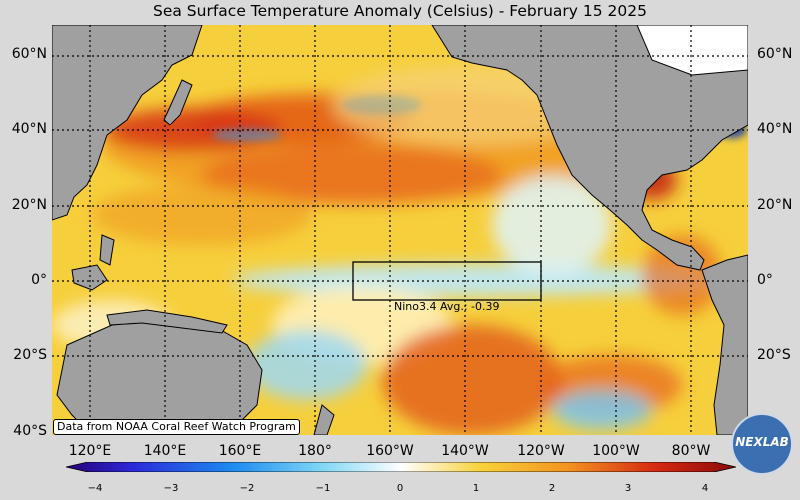  What do you see at coordinates (775, 129) in the screenshot?
I see `lat-label-right-40n: 40°N` at bounding box center [775, 129].